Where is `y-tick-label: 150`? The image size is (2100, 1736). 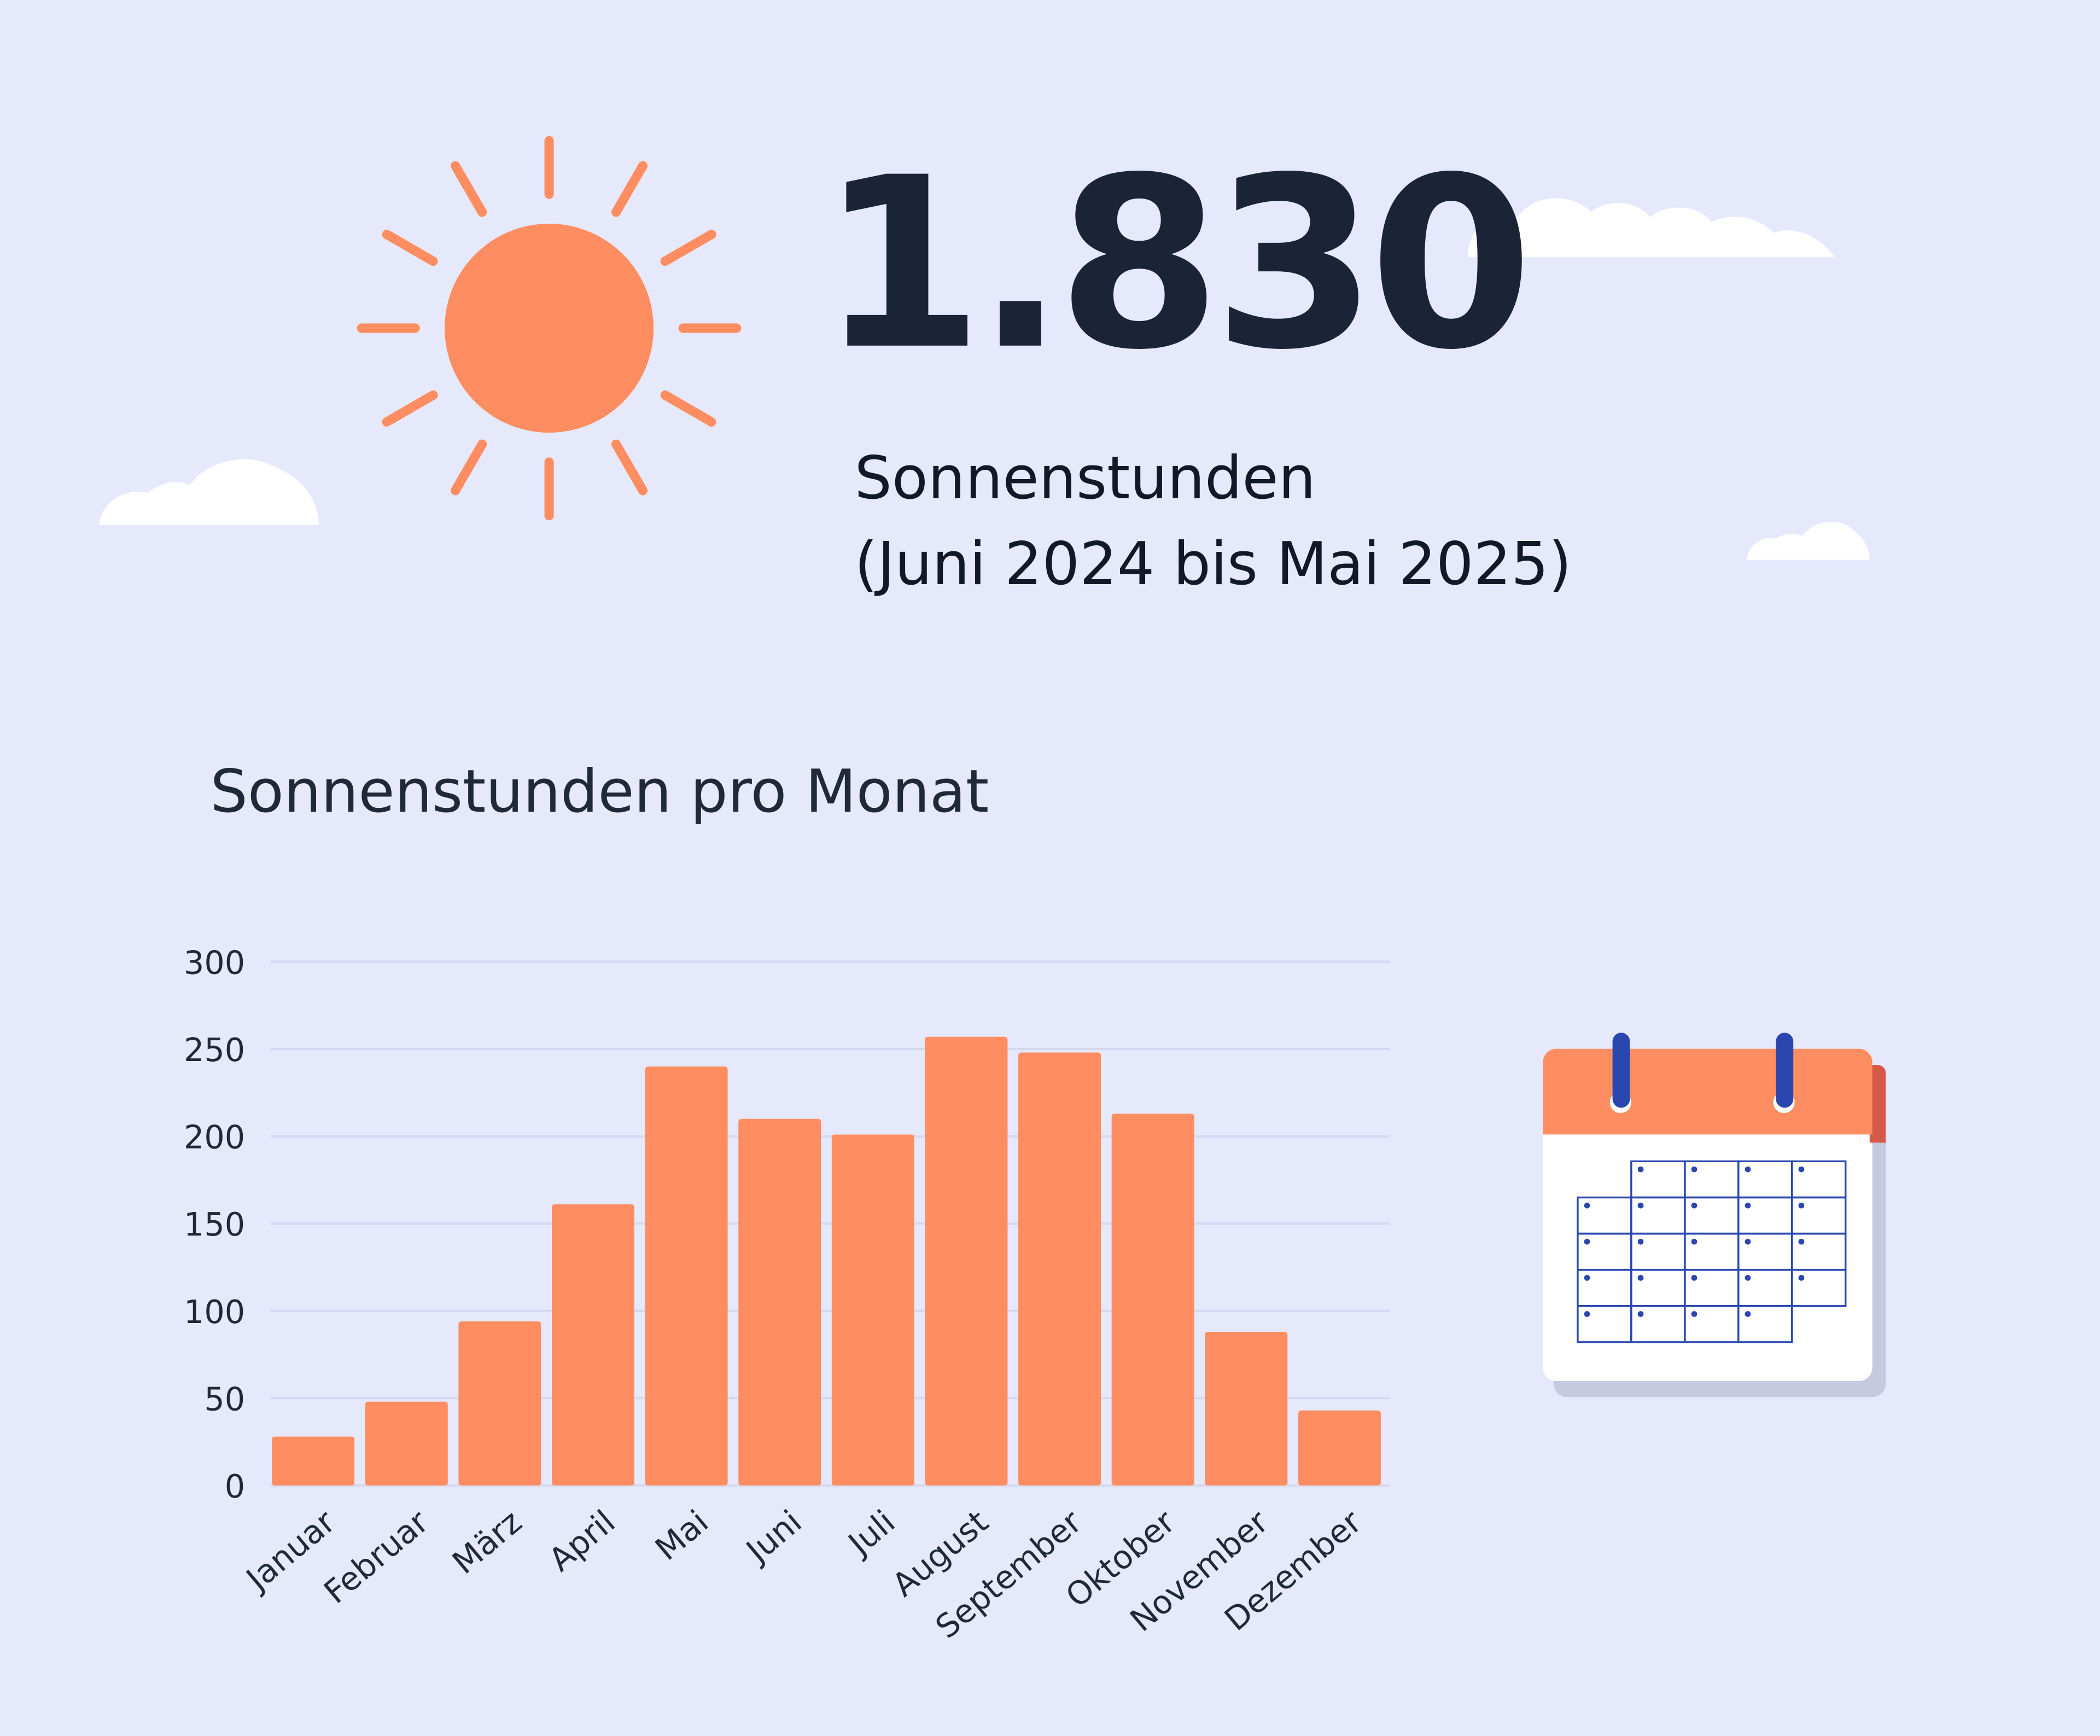
y-tick-label: 150 is located at coordinates (214, 1224).